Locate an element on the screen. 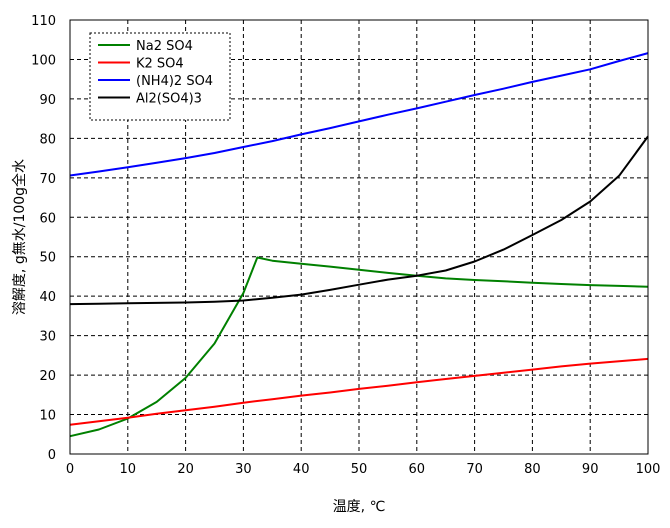 The height and width of the screenshot is (528, 670). x-tick-label: 50 is located at coordinates (359, 469).